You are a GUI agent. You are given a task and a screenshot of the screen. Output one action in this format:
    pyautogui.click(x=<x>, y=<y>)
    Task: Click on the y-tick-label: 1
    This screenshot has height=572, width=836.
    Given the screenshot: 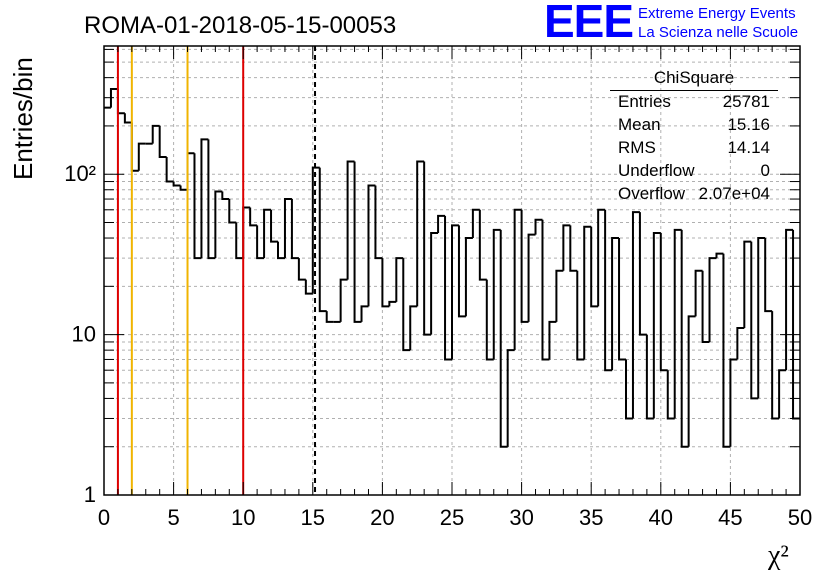 What is the action you would take?
    pyautogui.click(x=90, y=494)
    